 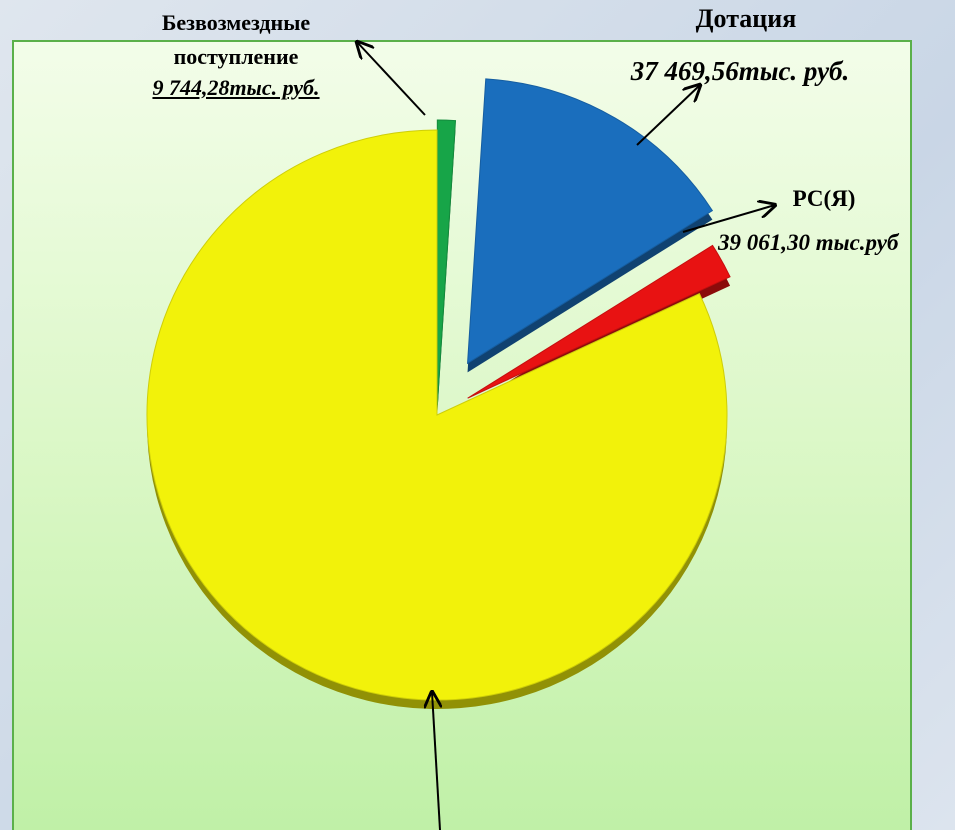 I want to click on category-label: Безвозмездные поступление, so click(x=236, y=39).